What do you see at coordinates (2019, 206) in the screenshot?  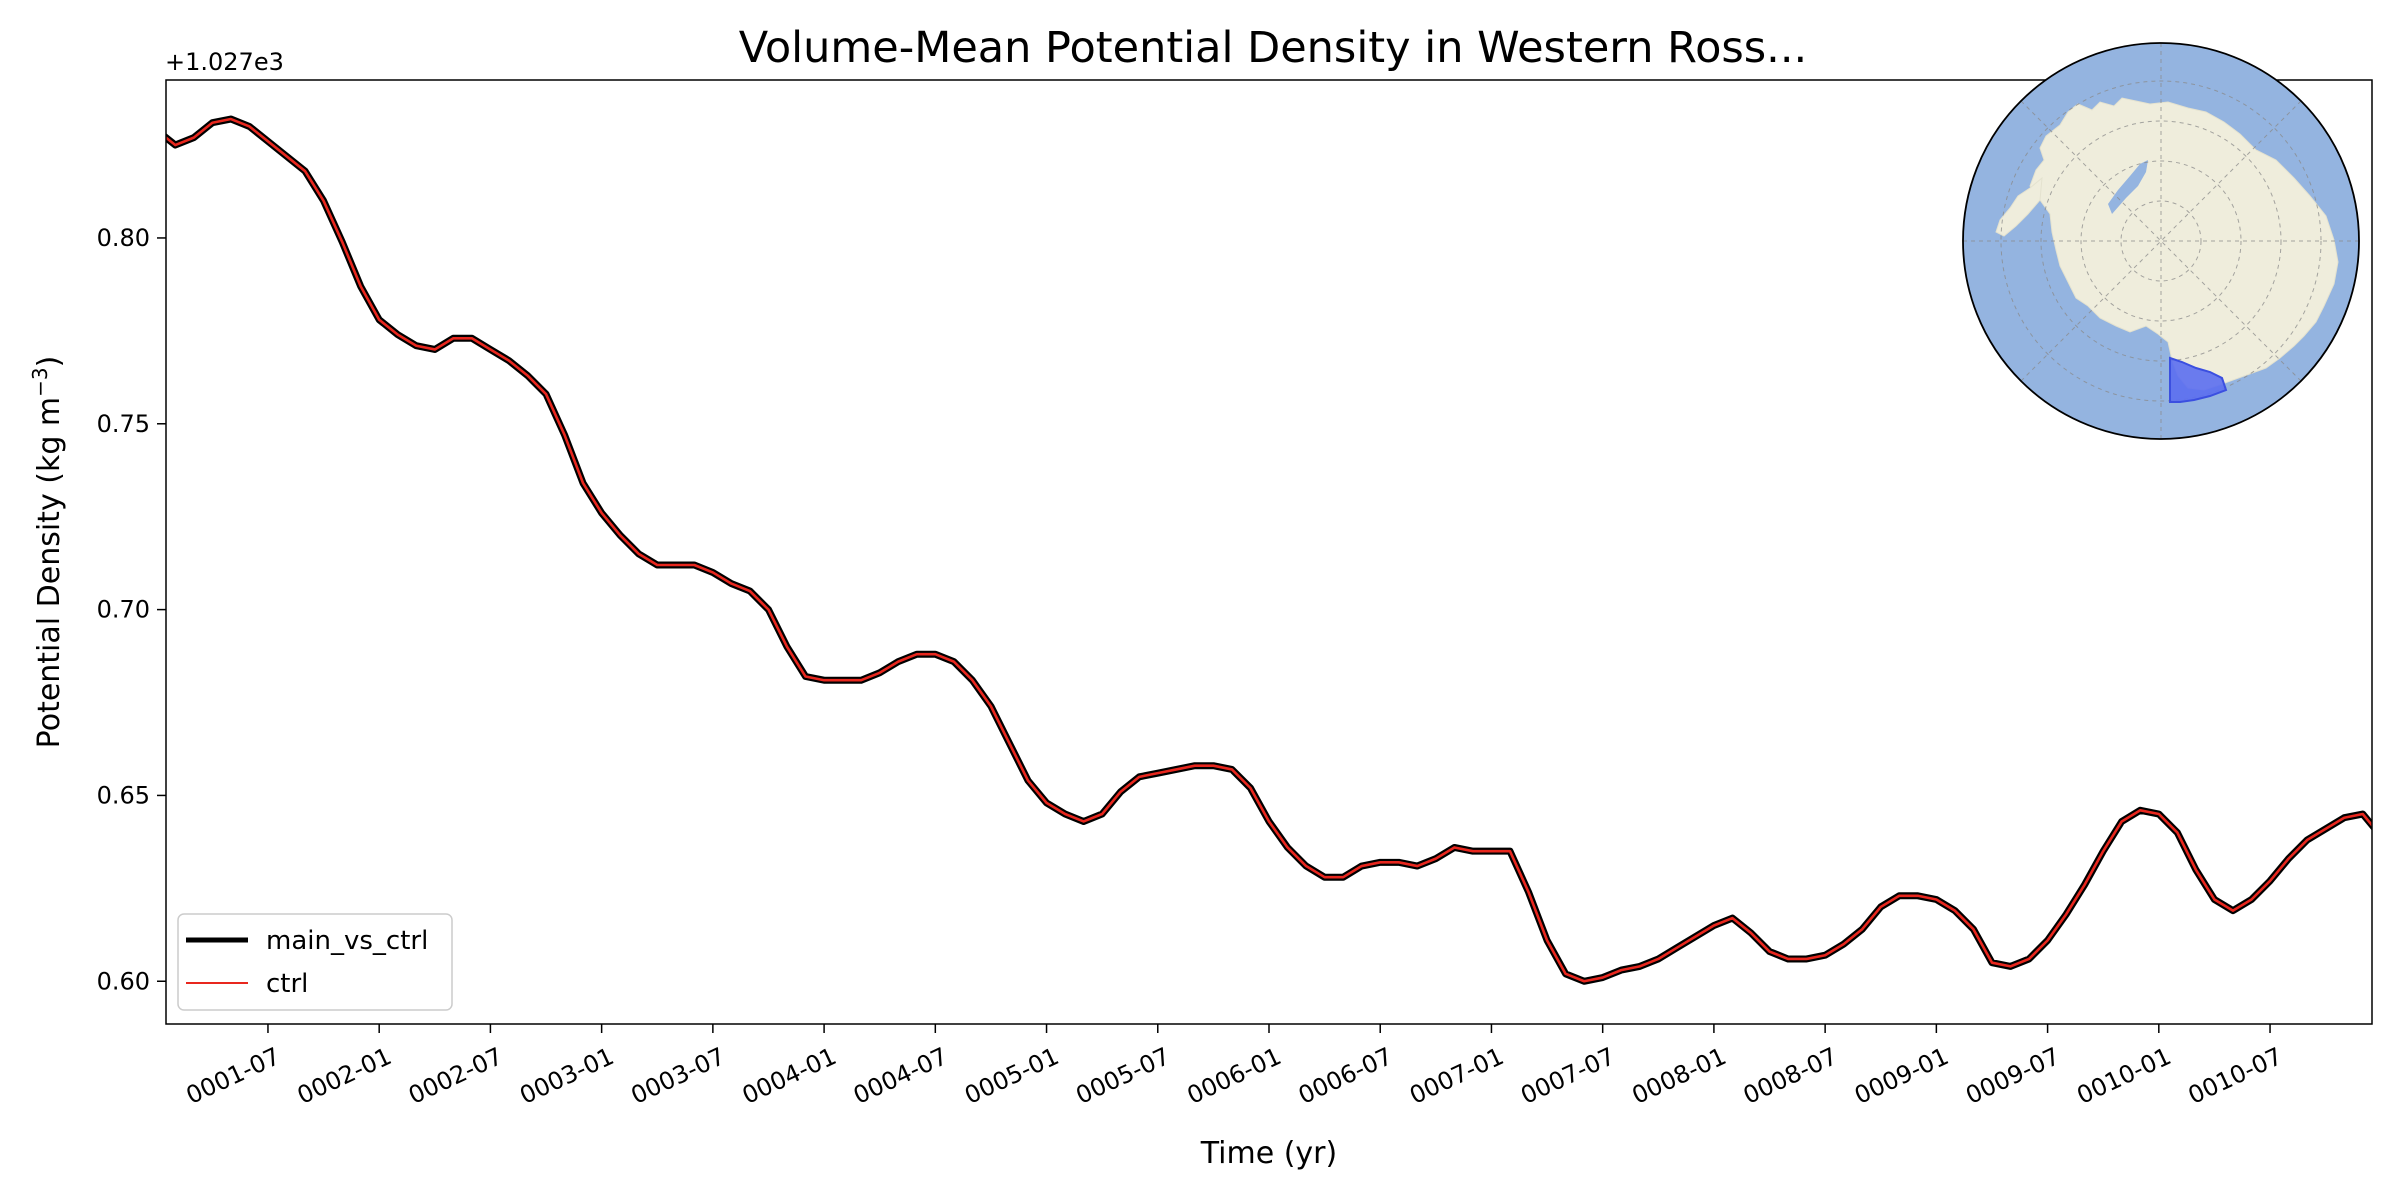 I see `antarctic-peninsula` at bounding box center [2019, 206].